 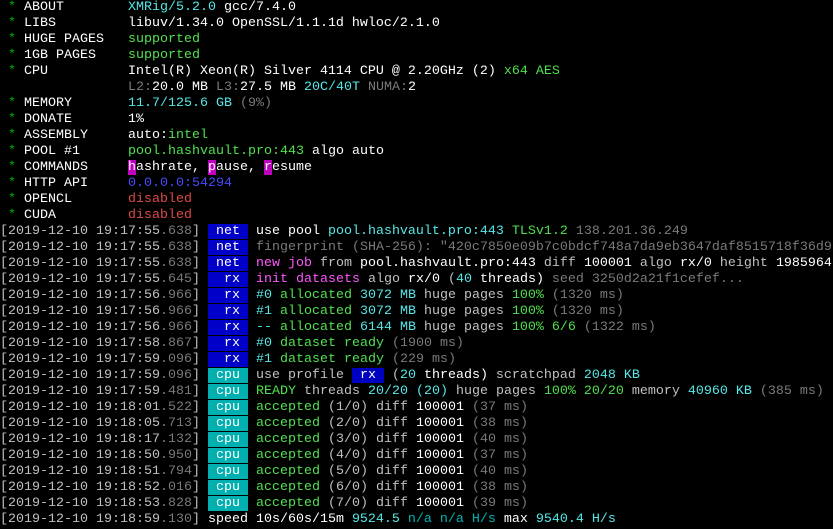 I want to click on log-message: (1/0), so click(x=343, y=407).